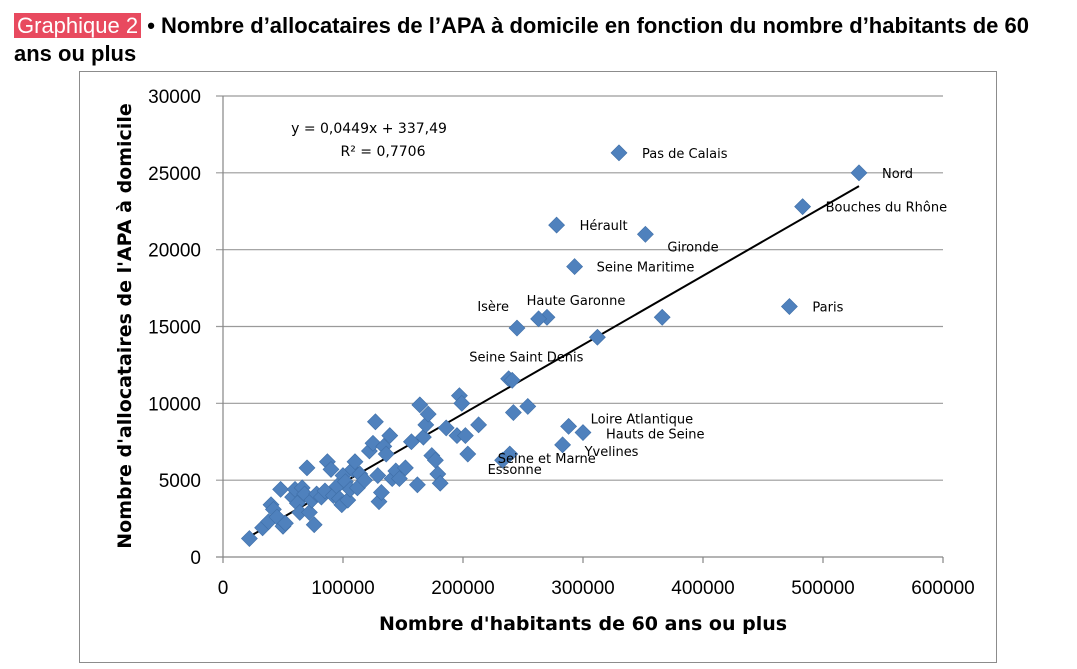 This screenshot has height=669, width=1077. I want to click on x-tick-label: 600000, so click(942, 588).